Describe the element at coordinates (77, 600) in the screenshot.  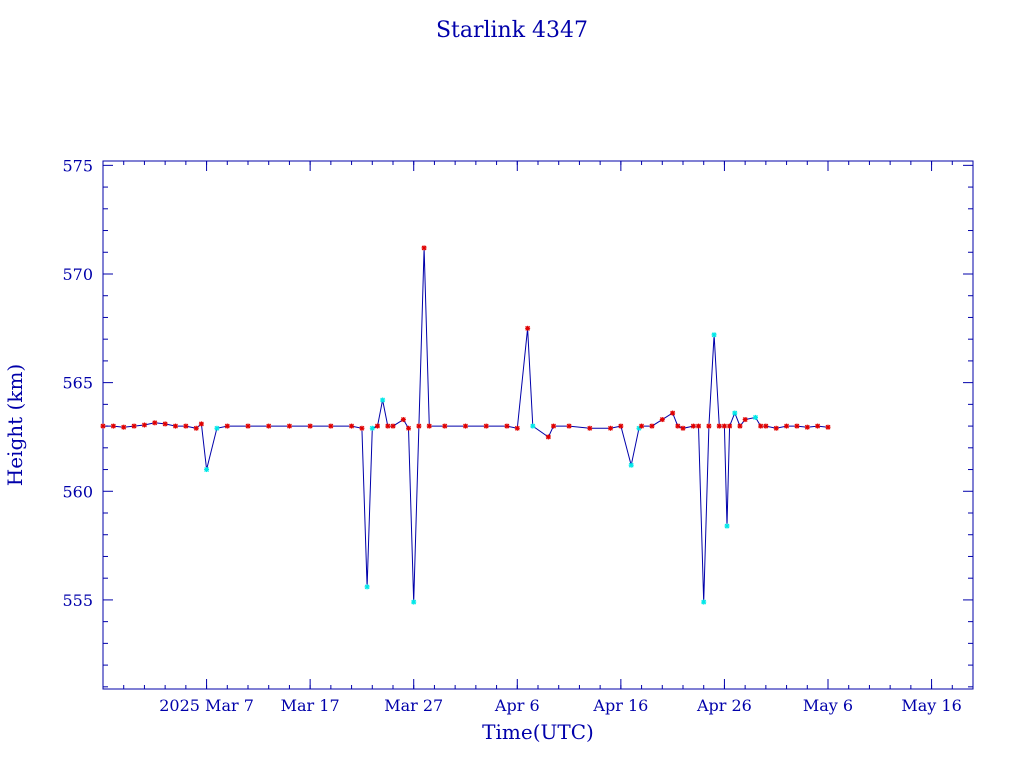
I see `y-tick-label: 555` at that location.